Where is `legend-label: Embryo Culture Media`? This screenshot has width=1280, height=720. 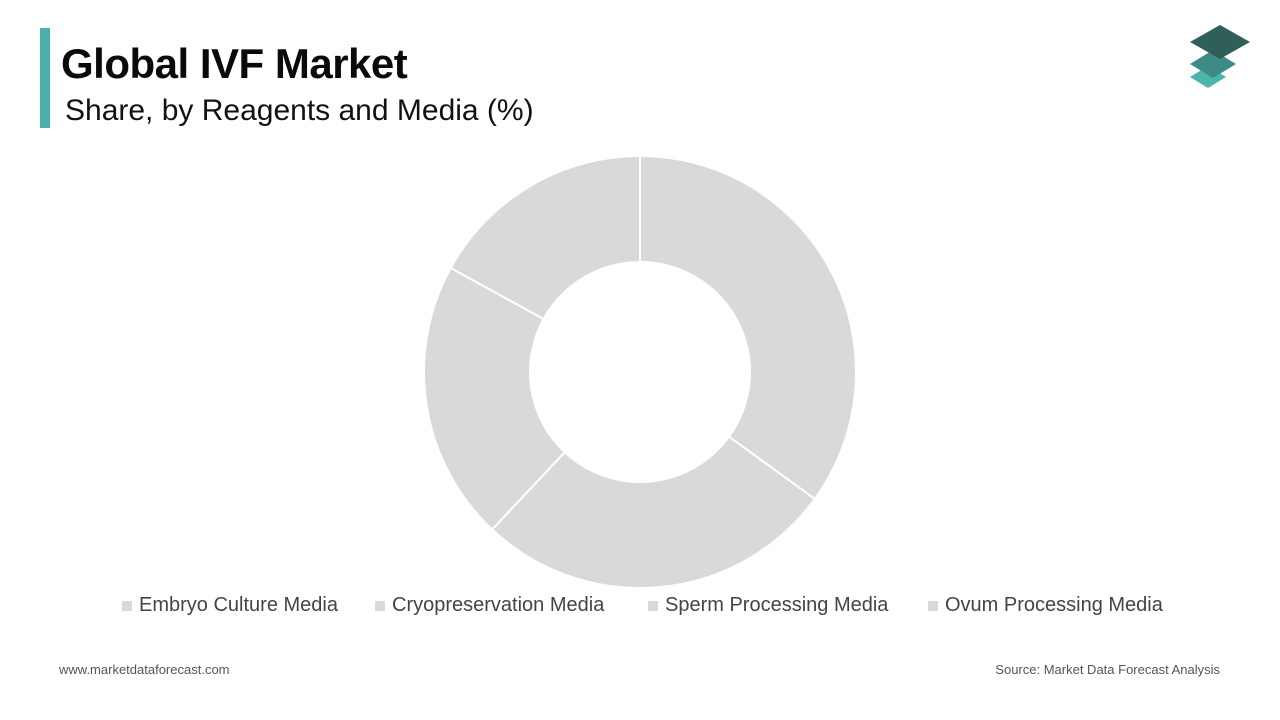 legend-label: Embryo Culture Media is located at coordinates (238, 605).